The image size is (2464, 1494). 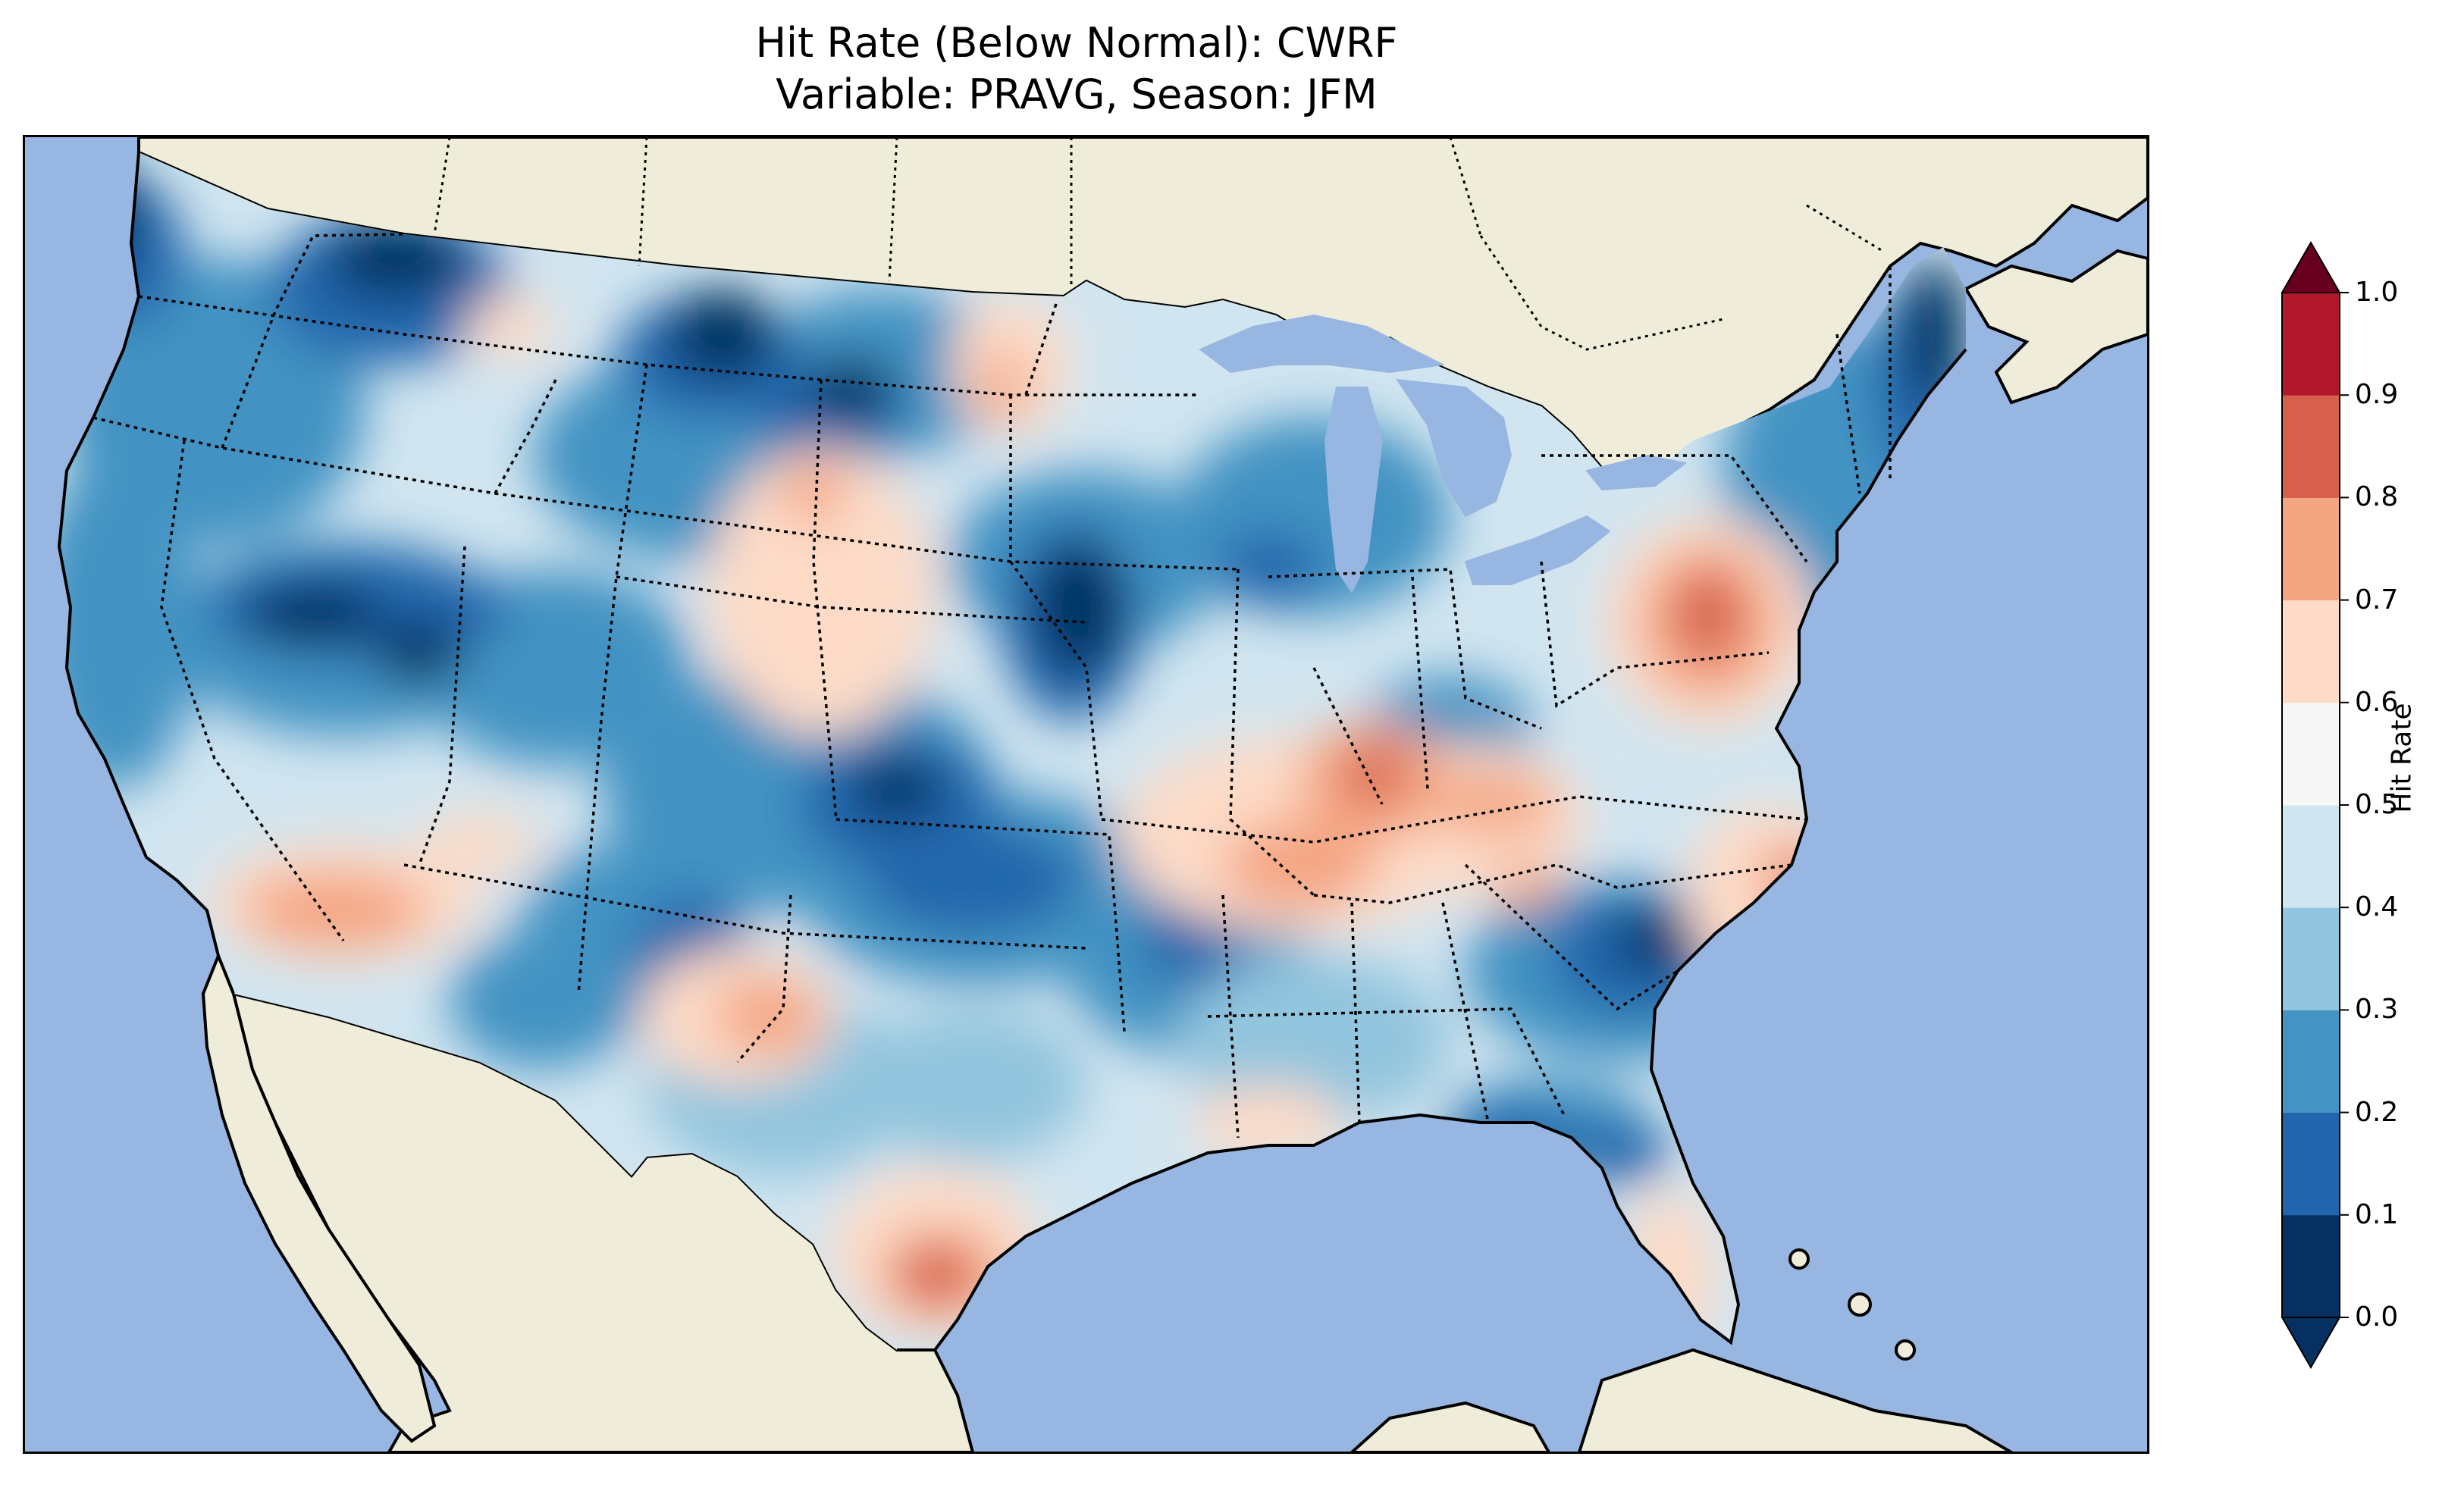 What do you see at coordinates (2056, 327) in the screenshot?
I see `maritimes-land` at bounding box center [2056, 327].